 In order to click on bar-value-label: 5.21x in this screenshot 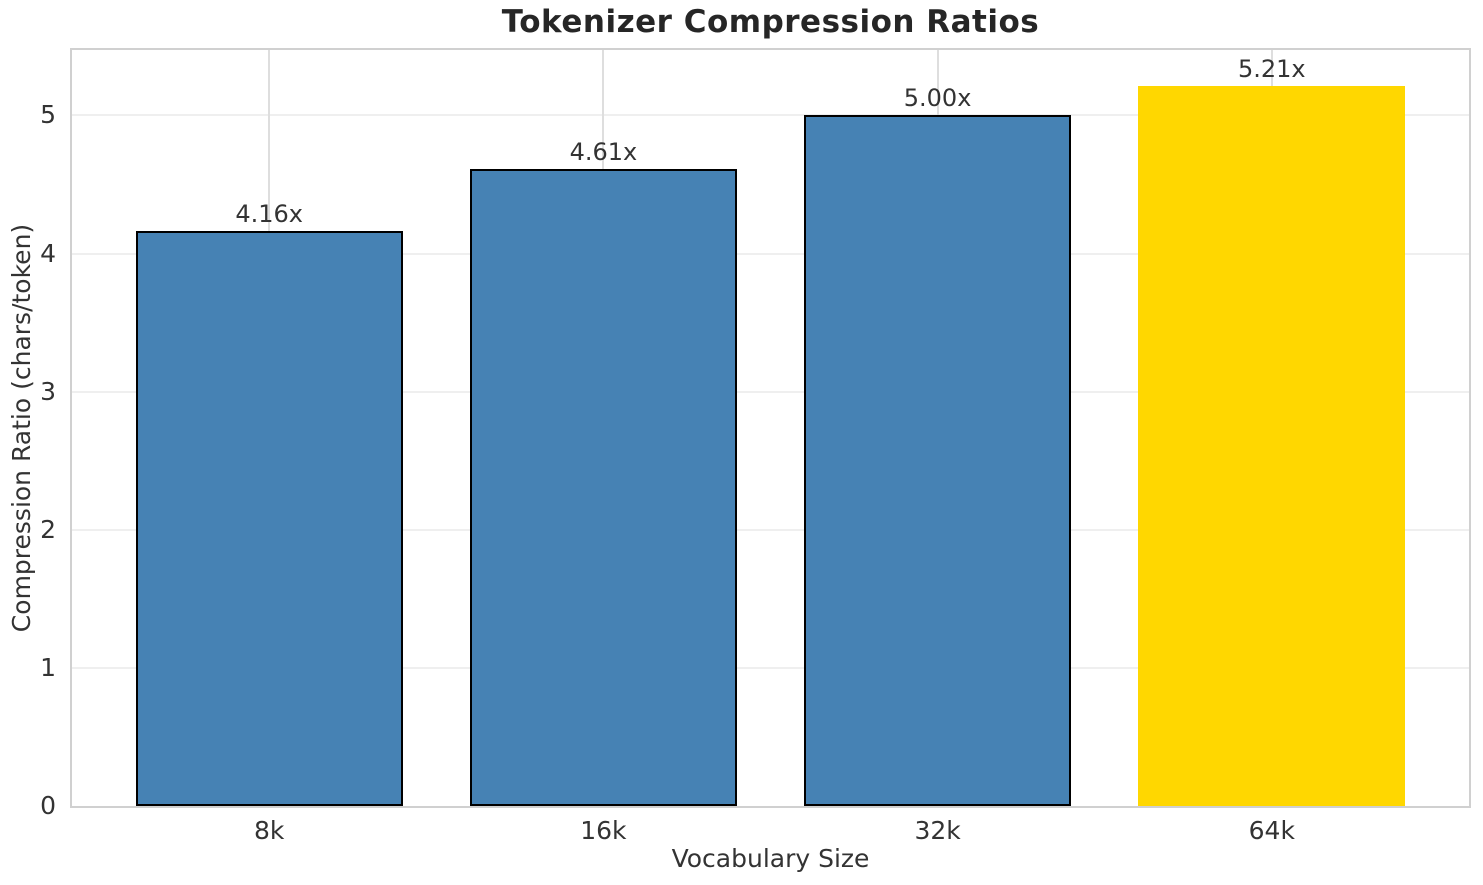, I will do `click(1271, 69)`.